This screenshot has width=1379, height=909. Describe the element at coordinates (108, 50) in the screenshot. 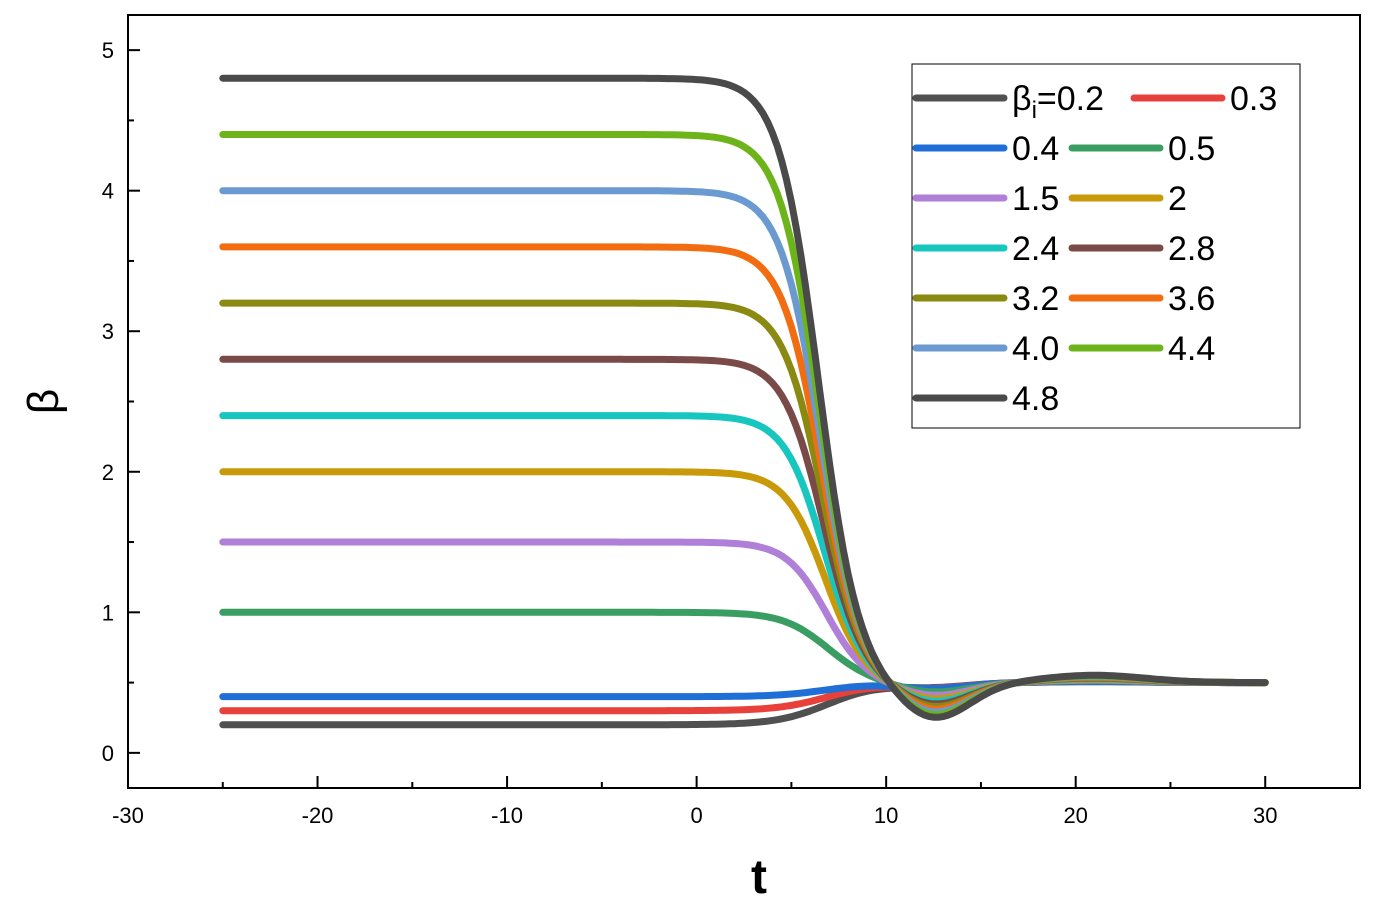

I see `y-tick-label: 5` at that location.